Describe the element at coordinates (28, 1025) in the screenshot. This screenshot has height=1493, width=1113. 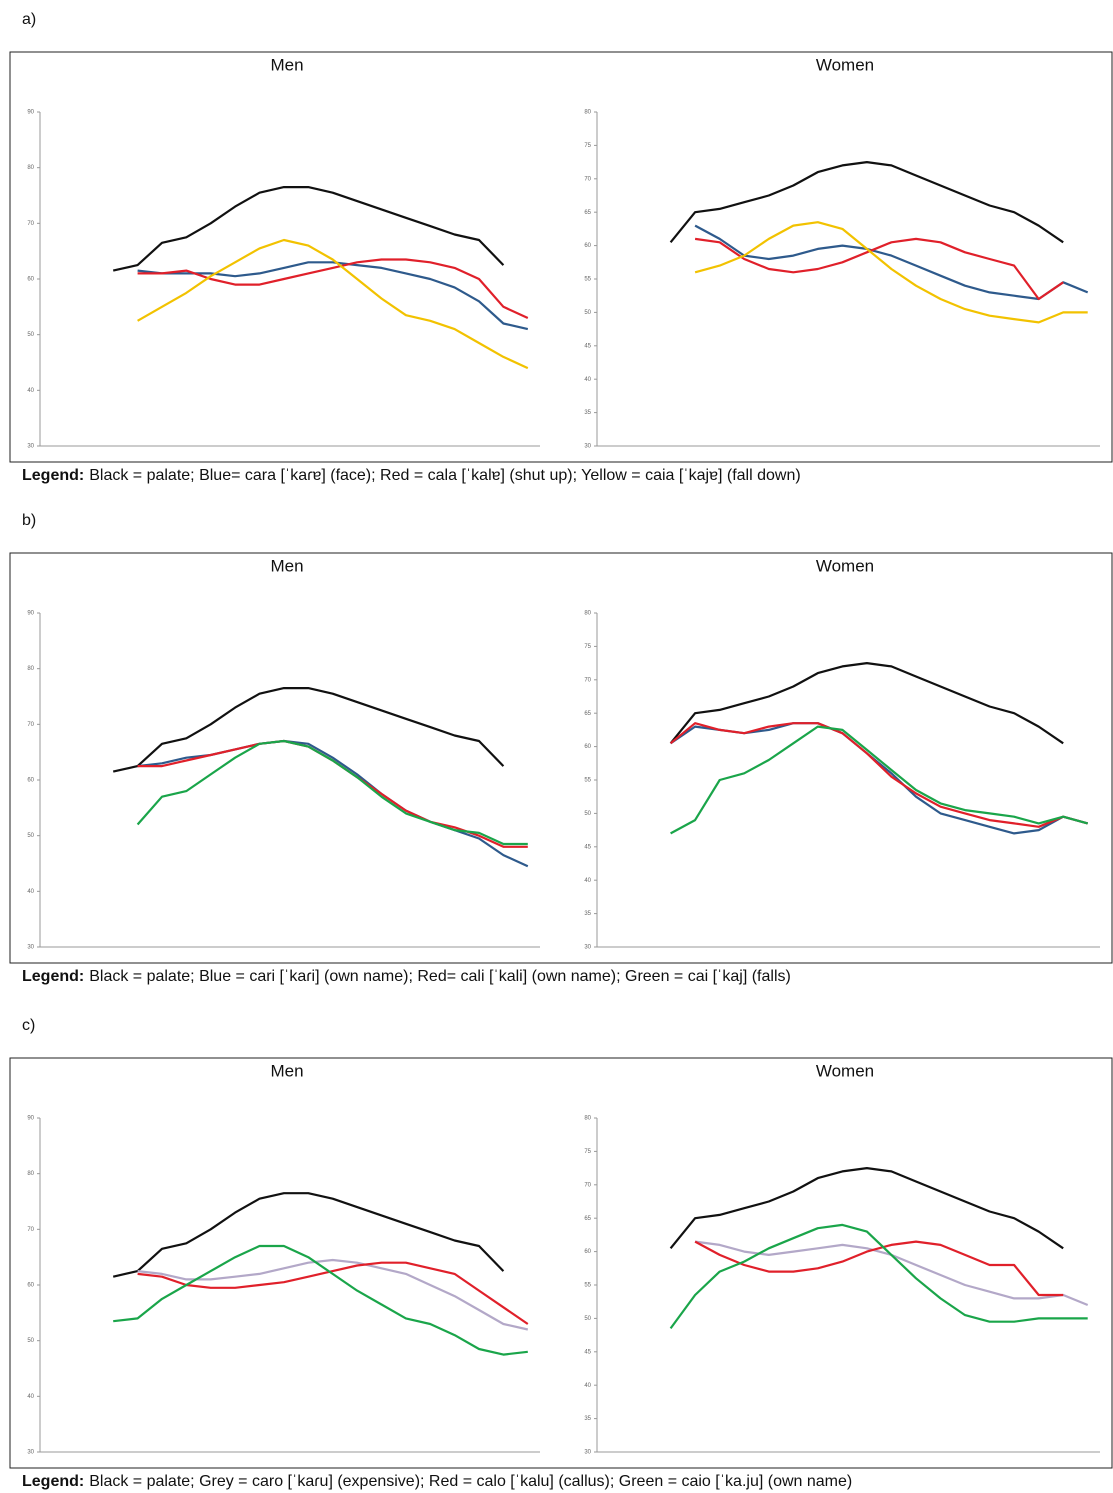
I see `panel-label: c)` at that location.